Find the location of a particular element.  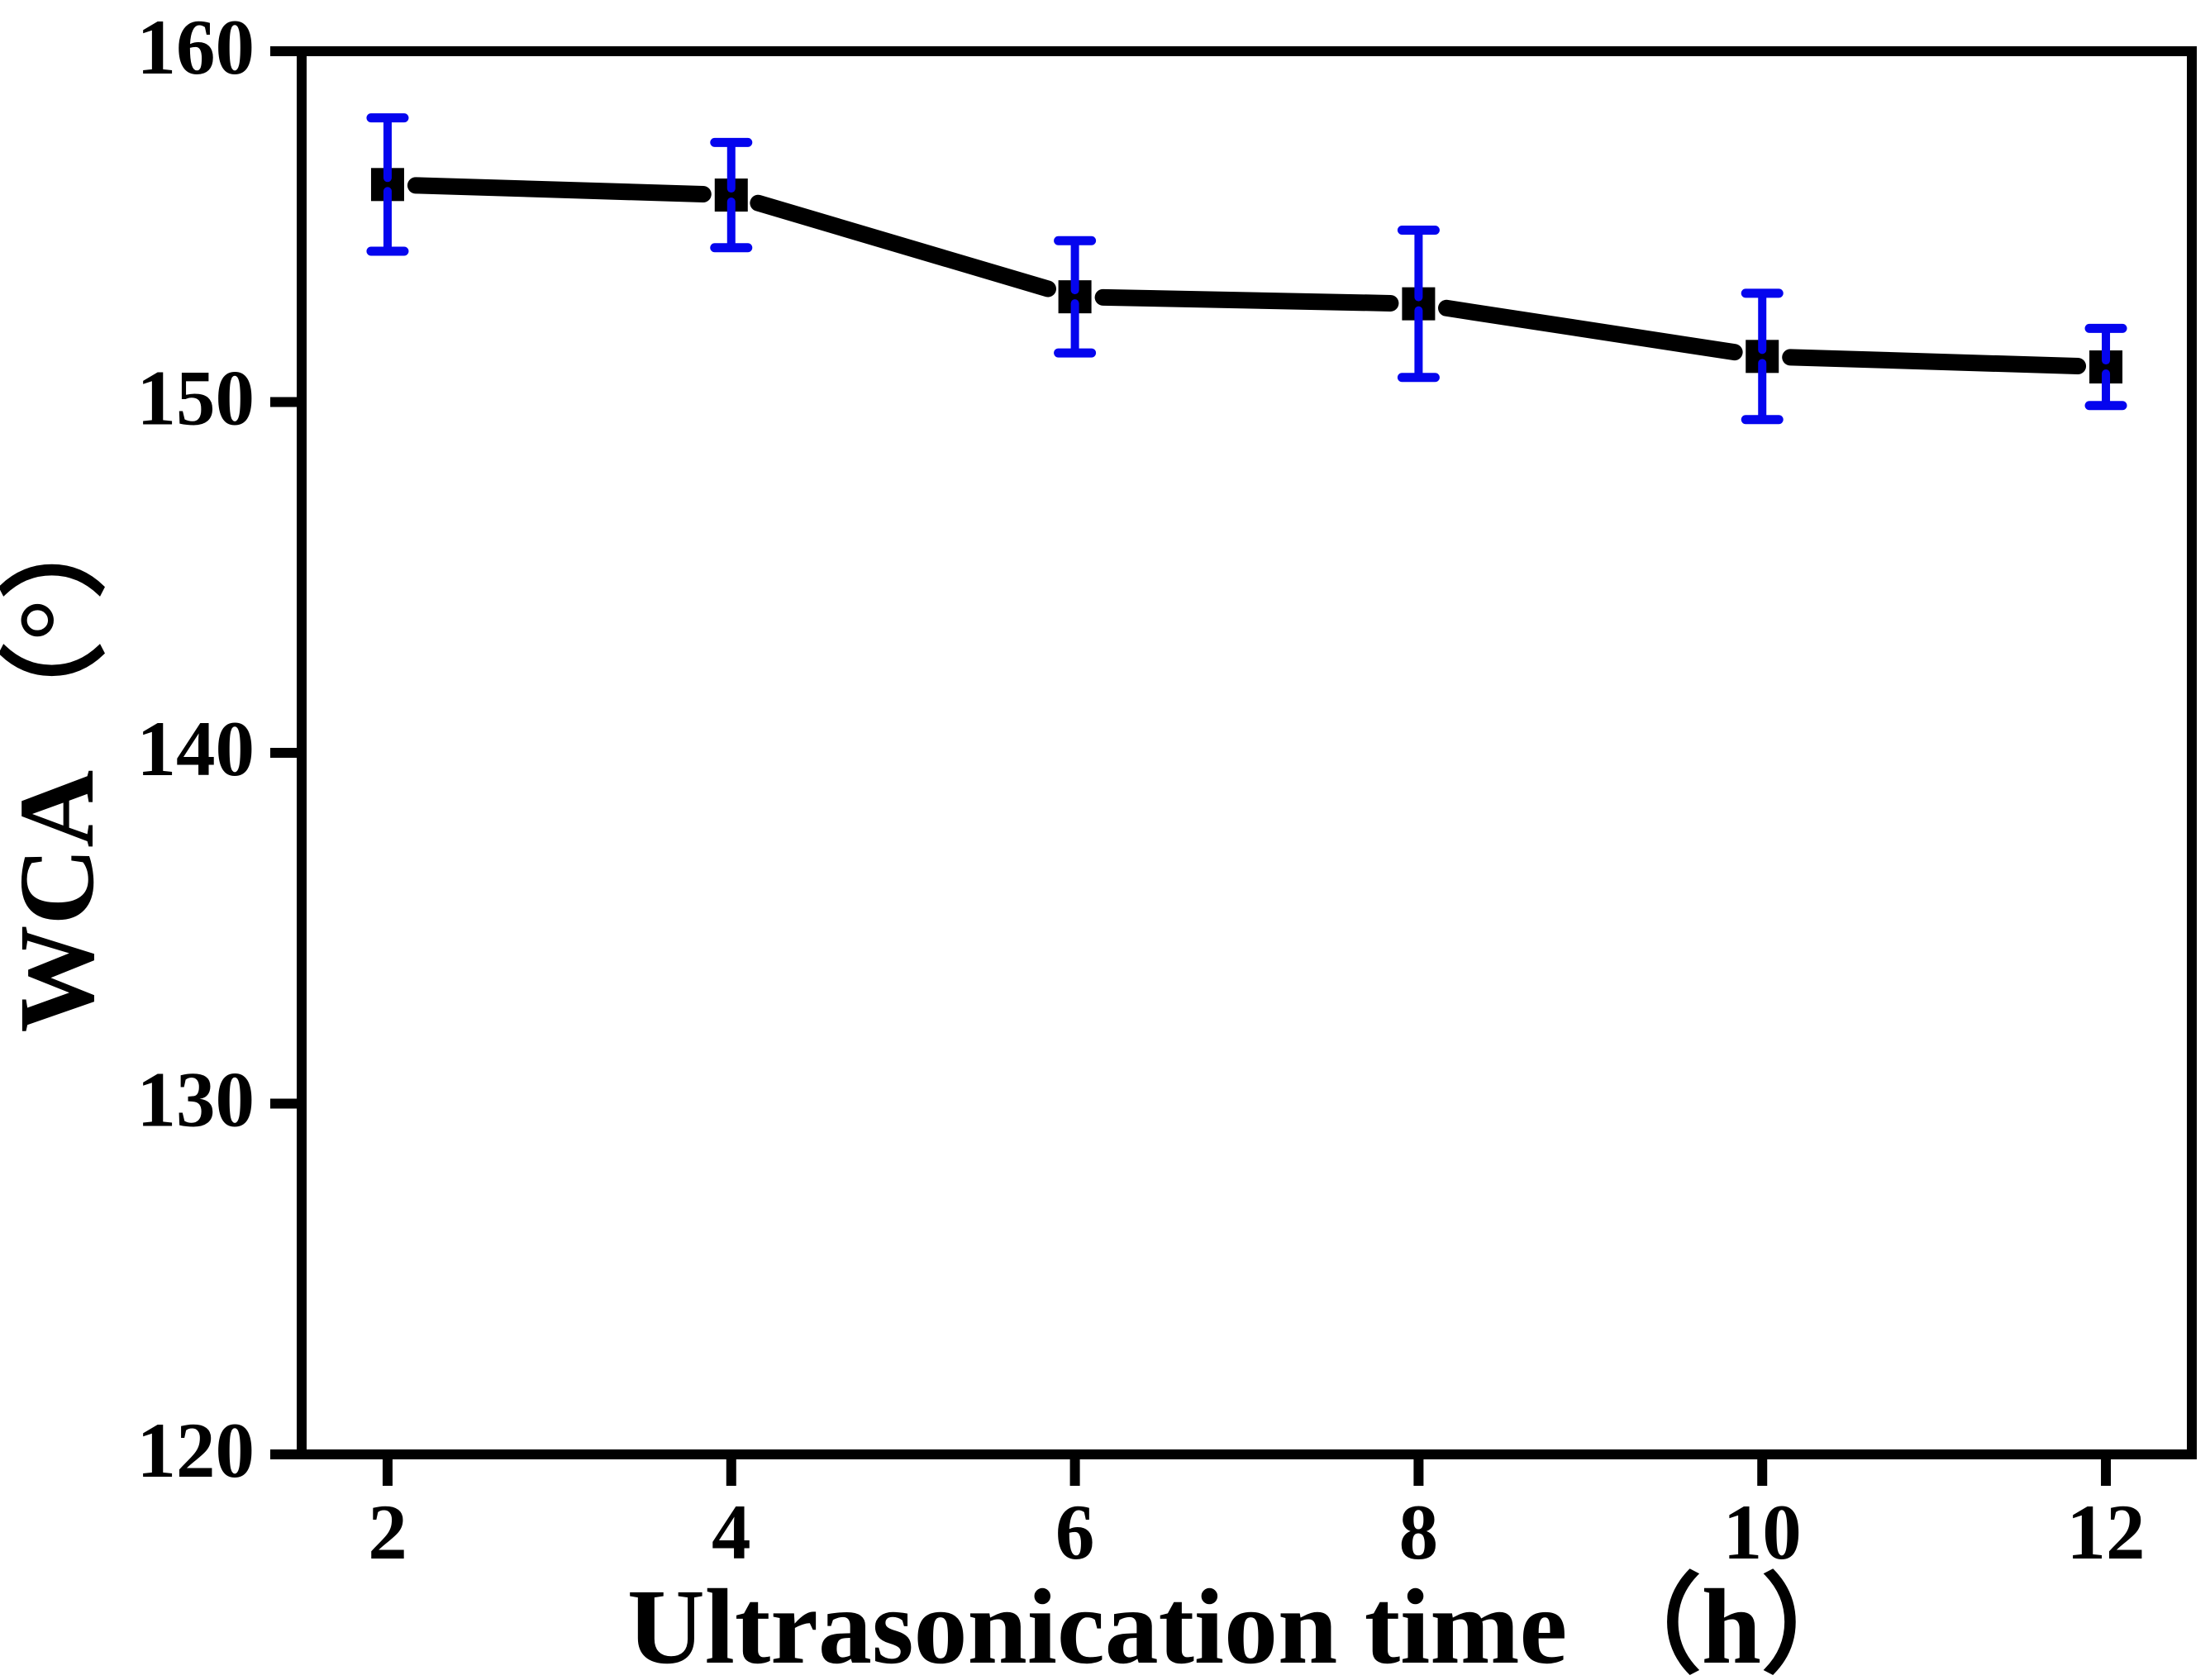

x-tick-label: 4 is located at coordinates (731, 1532).